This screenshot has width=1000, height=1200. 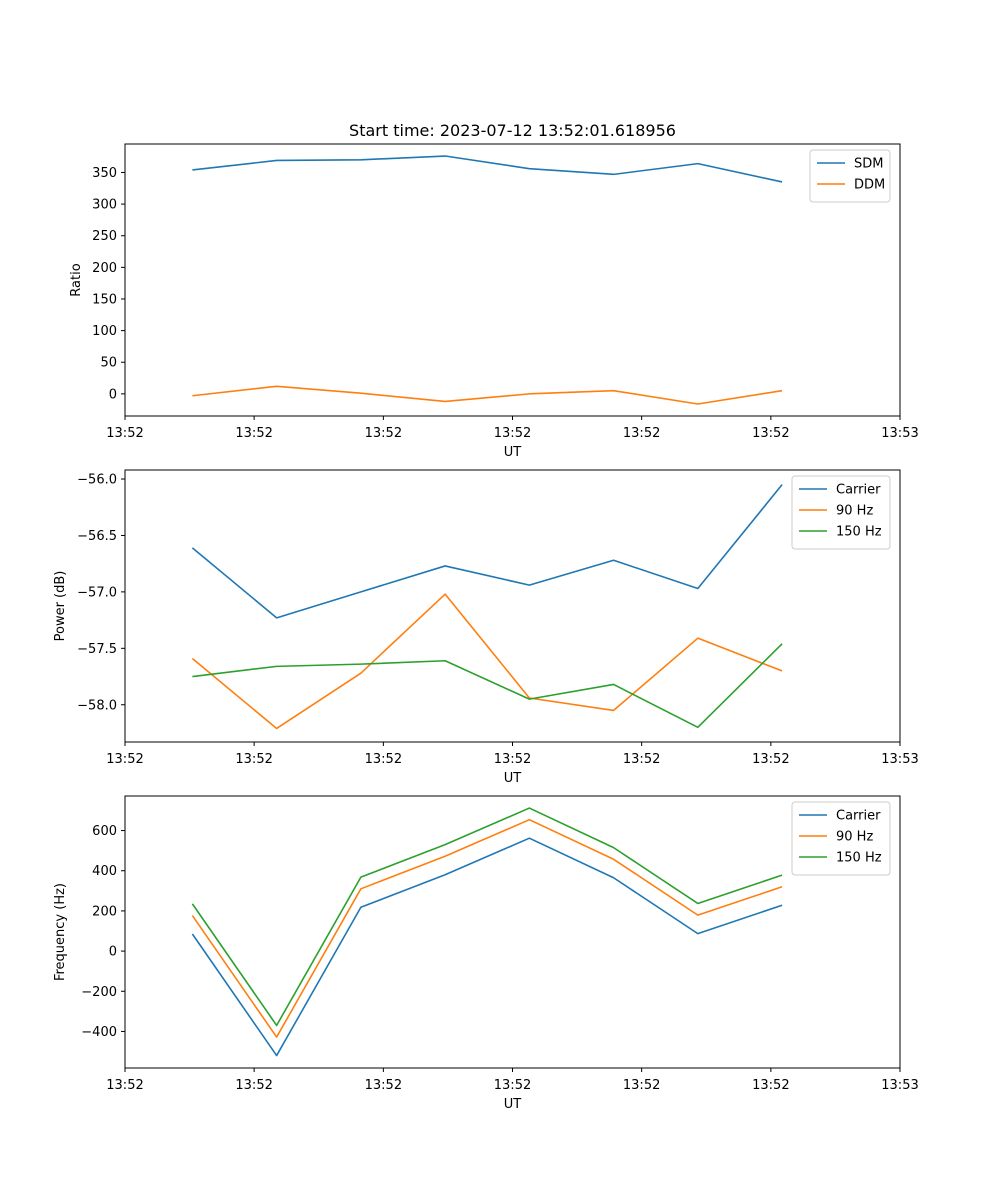 I want to click on frequency-y-tick-label: −200, so click(x=99, y=992).